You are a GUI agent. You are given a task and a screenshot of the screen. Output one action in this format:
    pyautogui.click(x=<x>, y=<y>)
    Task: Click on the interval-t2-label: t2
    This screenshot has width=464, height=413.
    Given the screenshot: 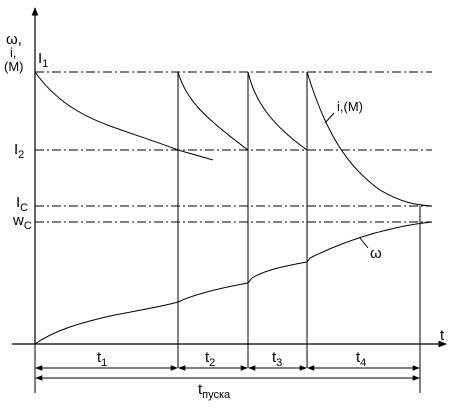 What is the action you would take?
    pyautogui.click(x=210, y=359)
    